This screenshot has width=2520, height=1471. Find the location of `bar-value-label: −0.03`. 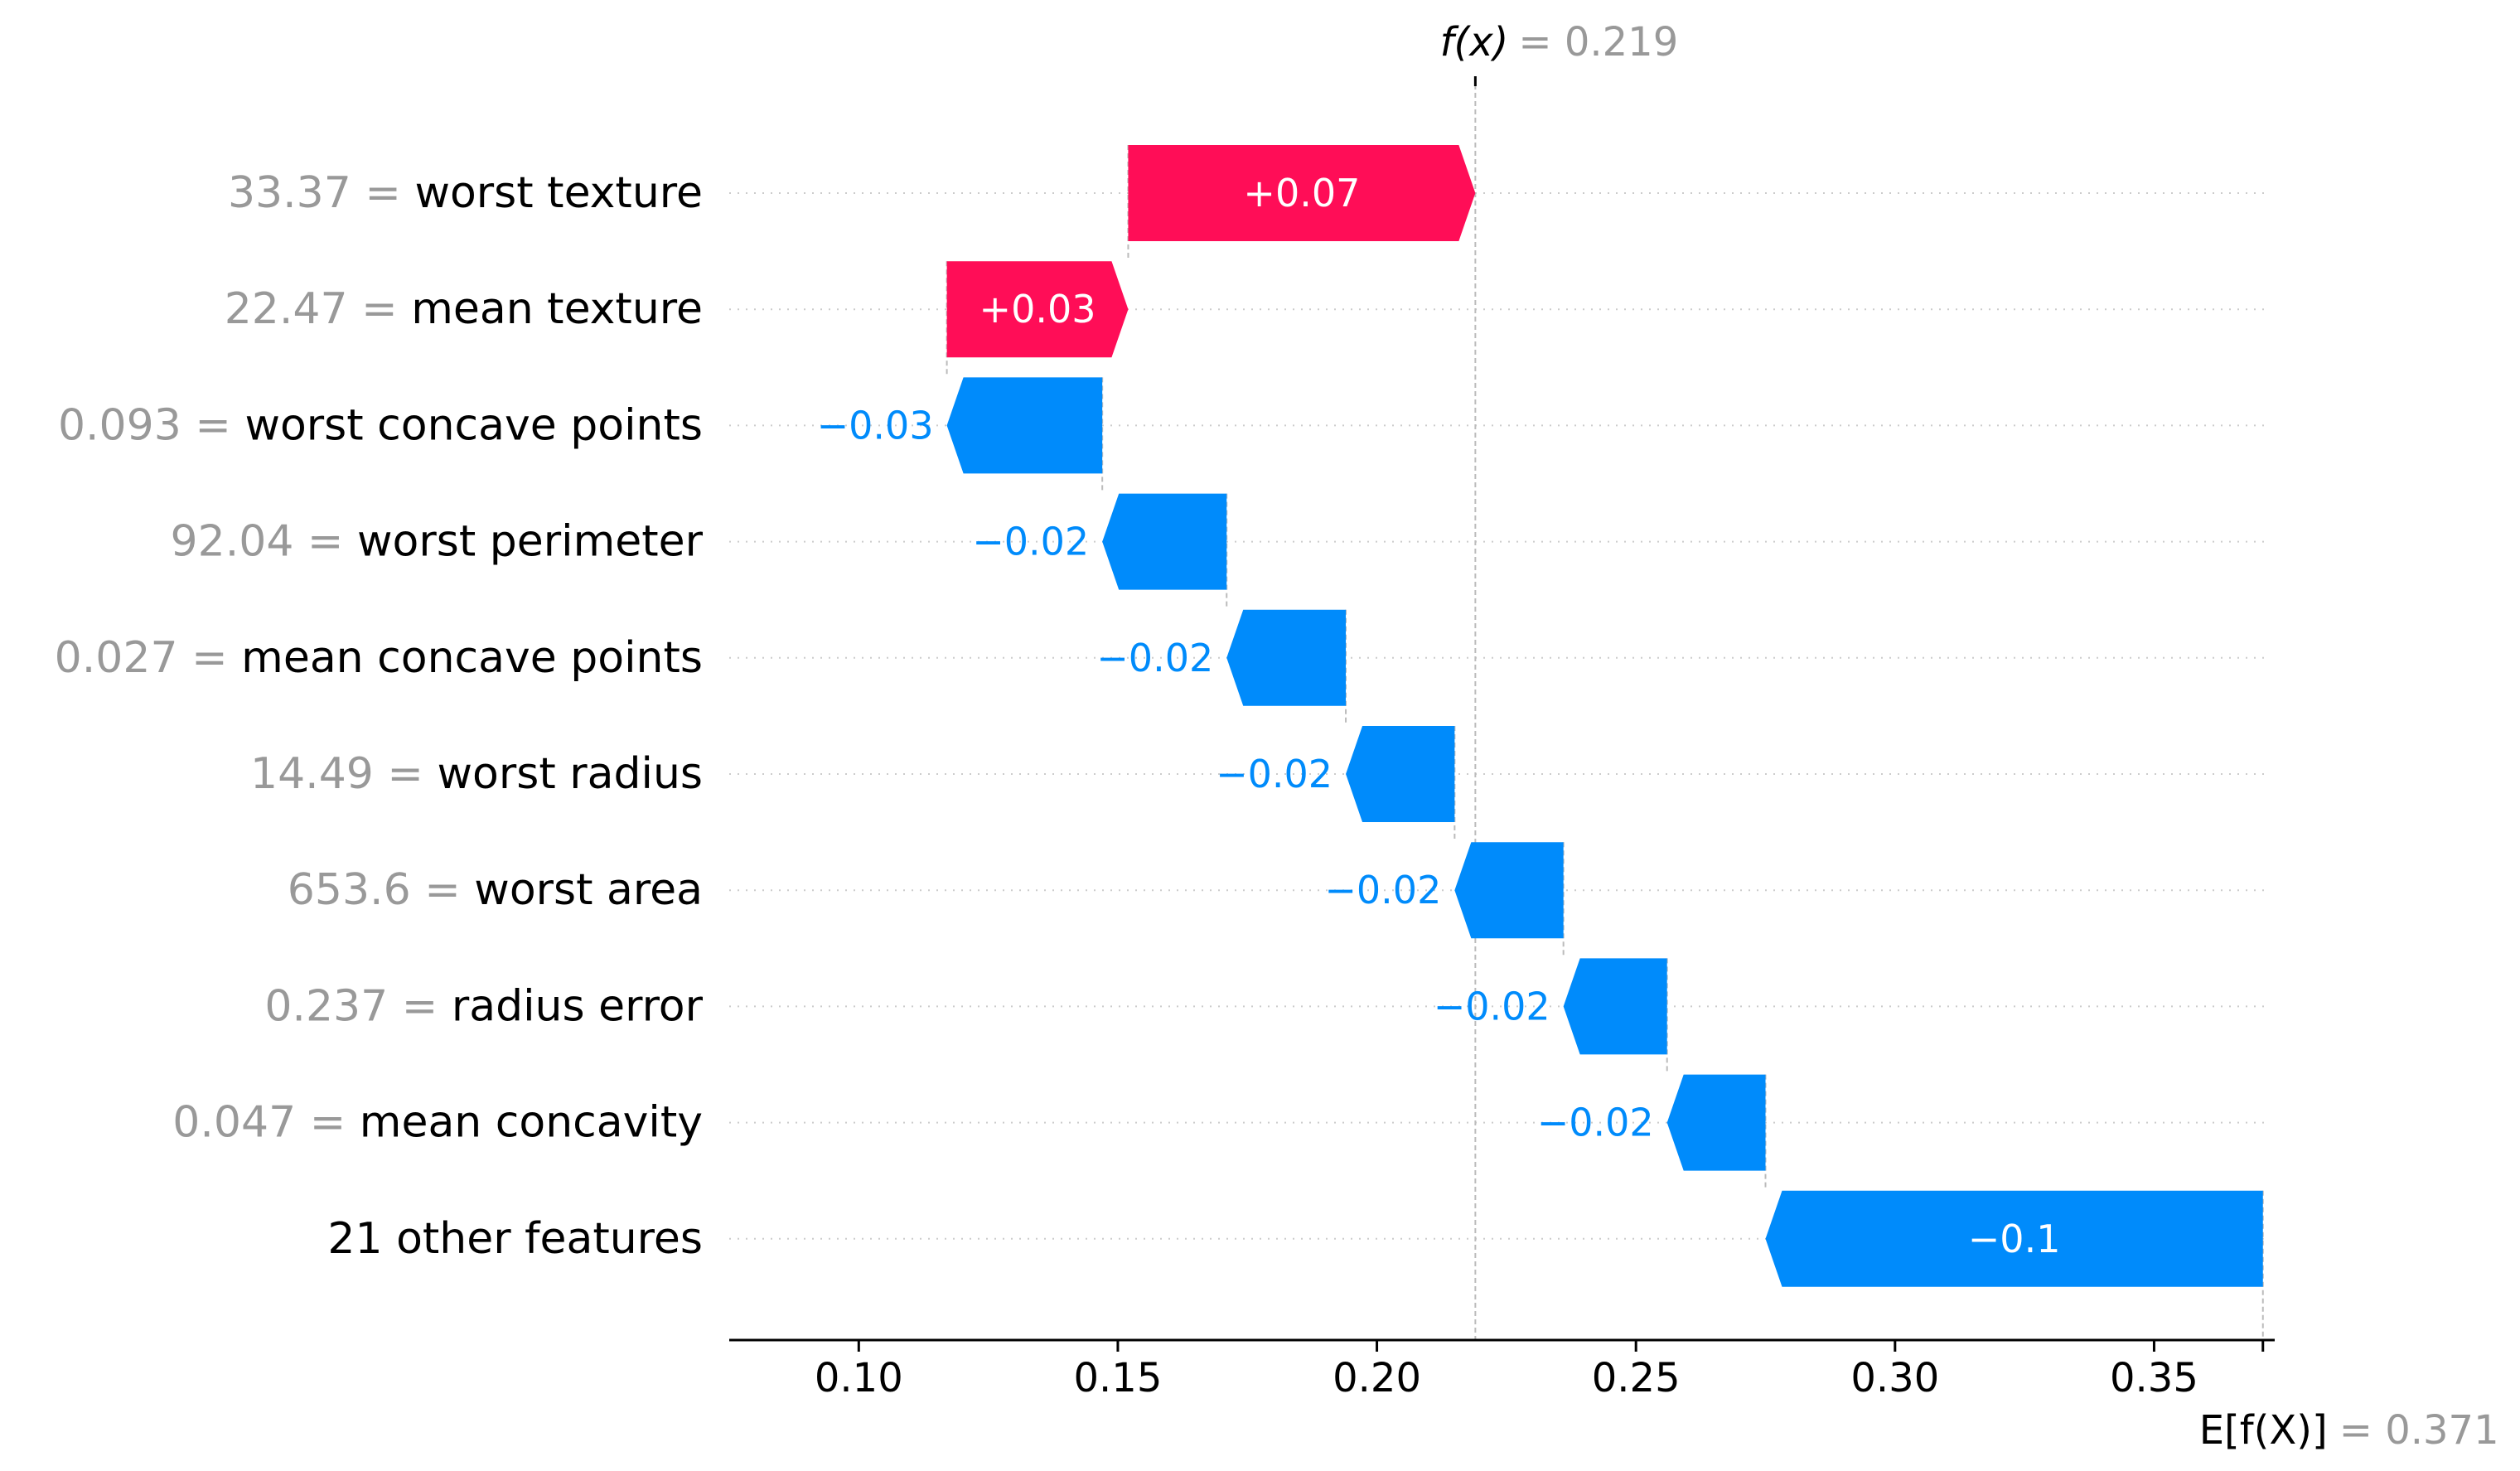

bar-value-label: −0.03 is located at coordinates (875, 426).